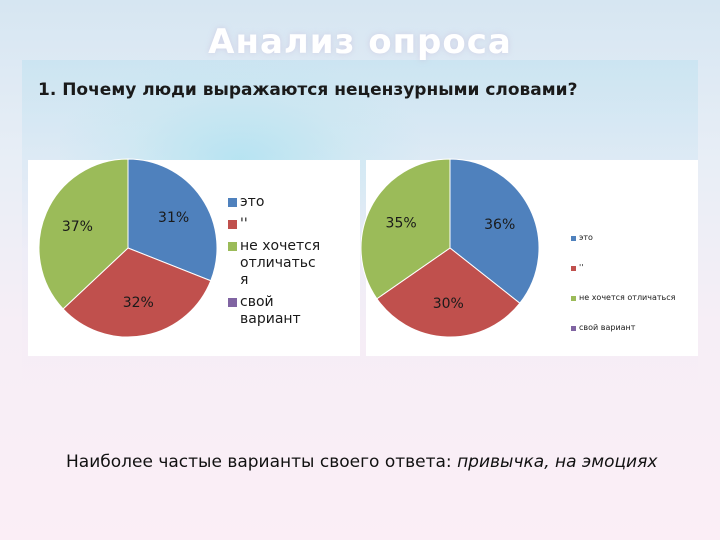 The height and width of the screenshot is (540, 720). Describe the element at coordinates (257, 302) in the screenshot. I see `pie1-legend-label-3: свой` at that location.